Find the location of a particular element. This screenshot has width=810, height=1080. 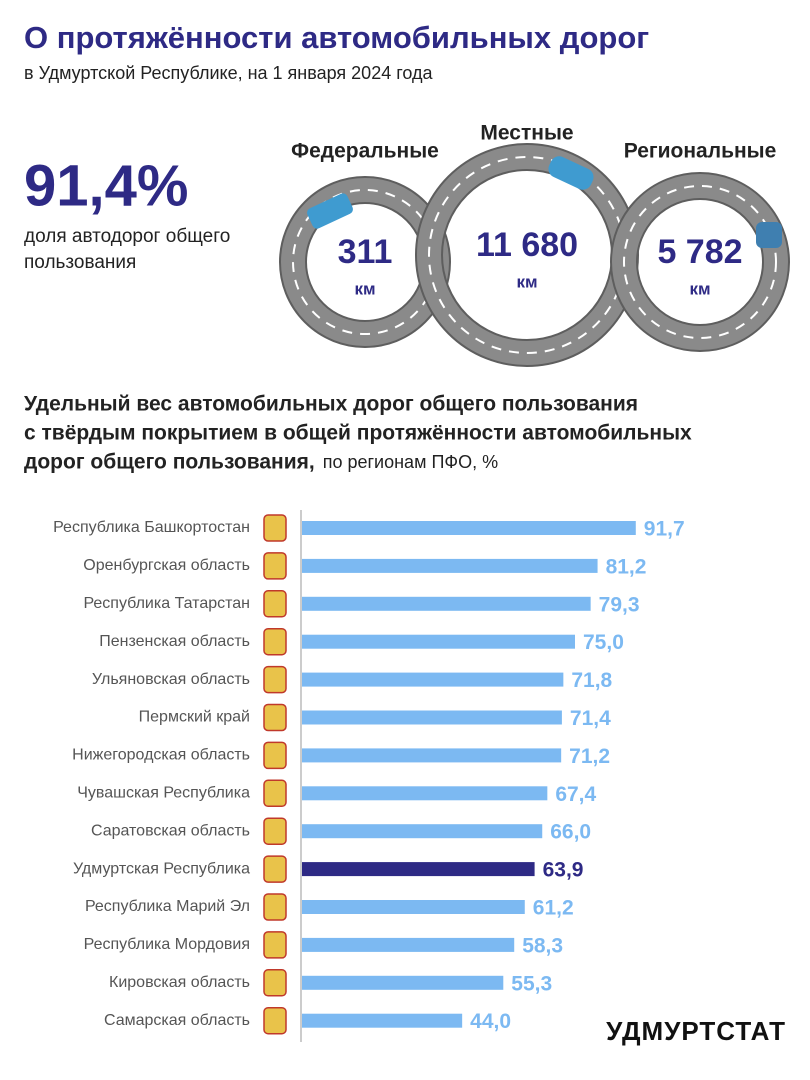

category-label: Оренбургская область is located at coordinates (166, 565).